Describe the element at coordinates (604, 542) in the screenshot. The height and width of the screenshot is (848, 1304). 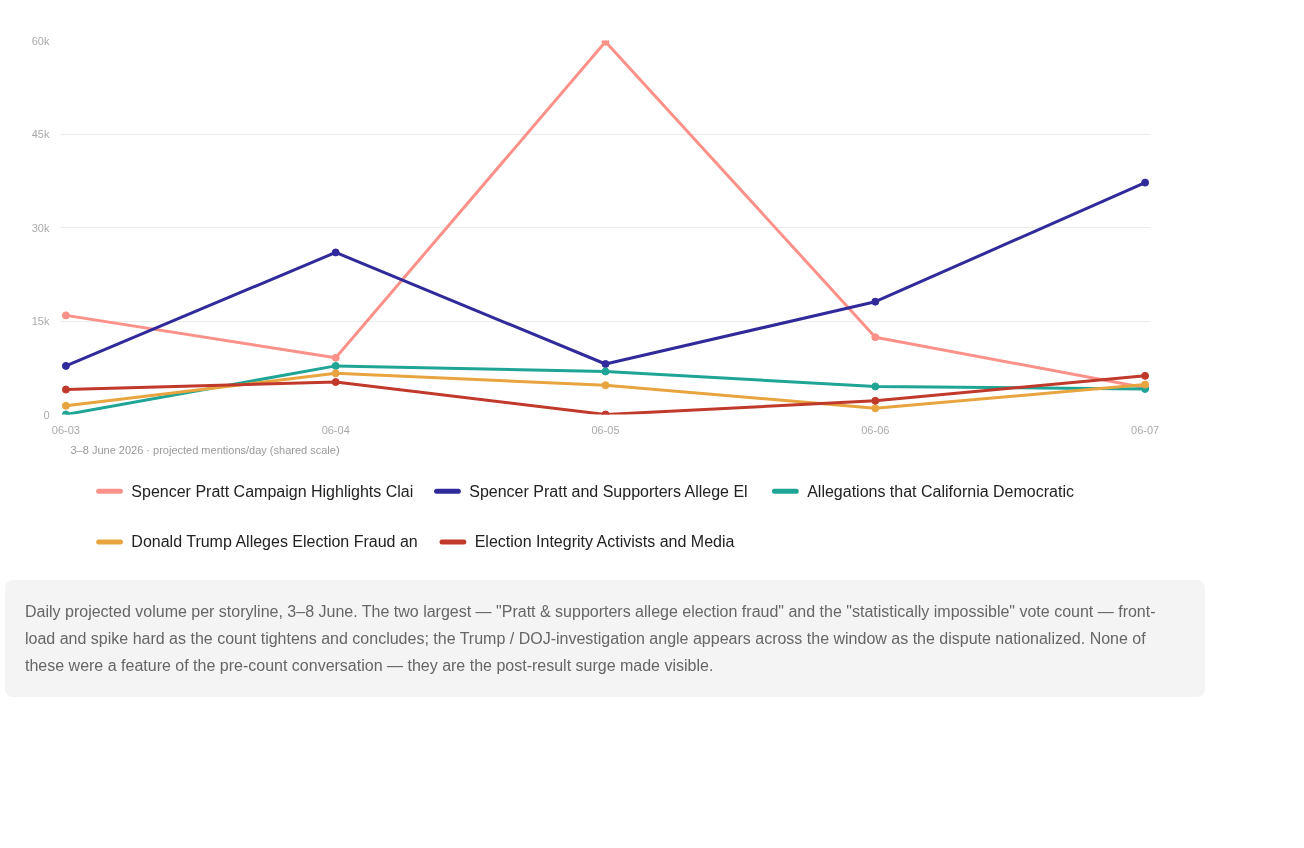
I see `legend-label: Election Integrity Activists and Media` at that location.